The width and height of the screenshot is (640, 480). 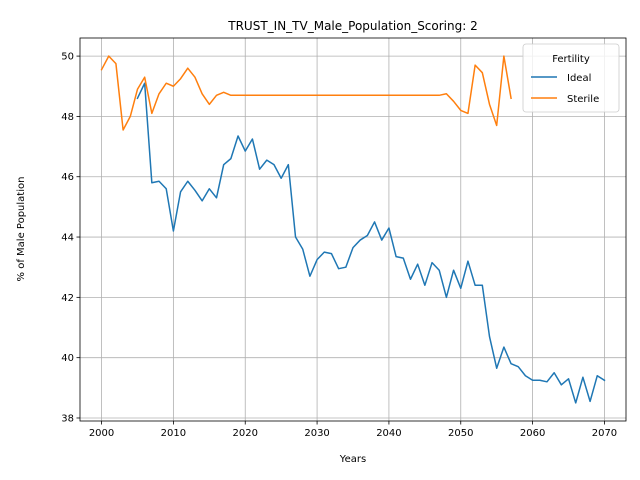 I want to click on series-line-sterile, so click(x=306, y=93).